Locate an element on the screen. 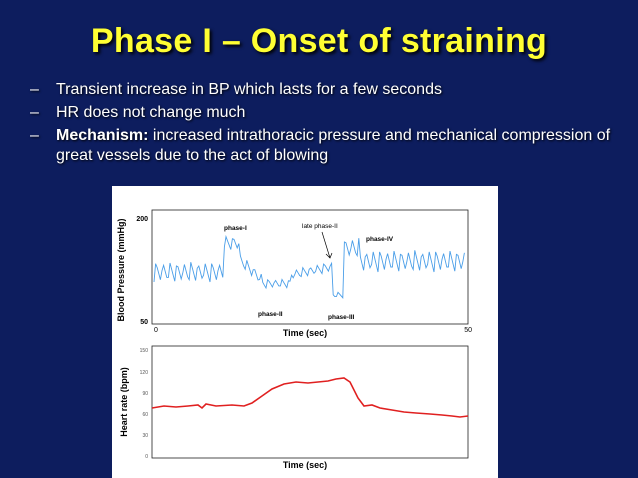 This screenshot has width=638, height=478. bp-ylabel: Blood Pressure (mmHg) is located at coordinates (121, 269).